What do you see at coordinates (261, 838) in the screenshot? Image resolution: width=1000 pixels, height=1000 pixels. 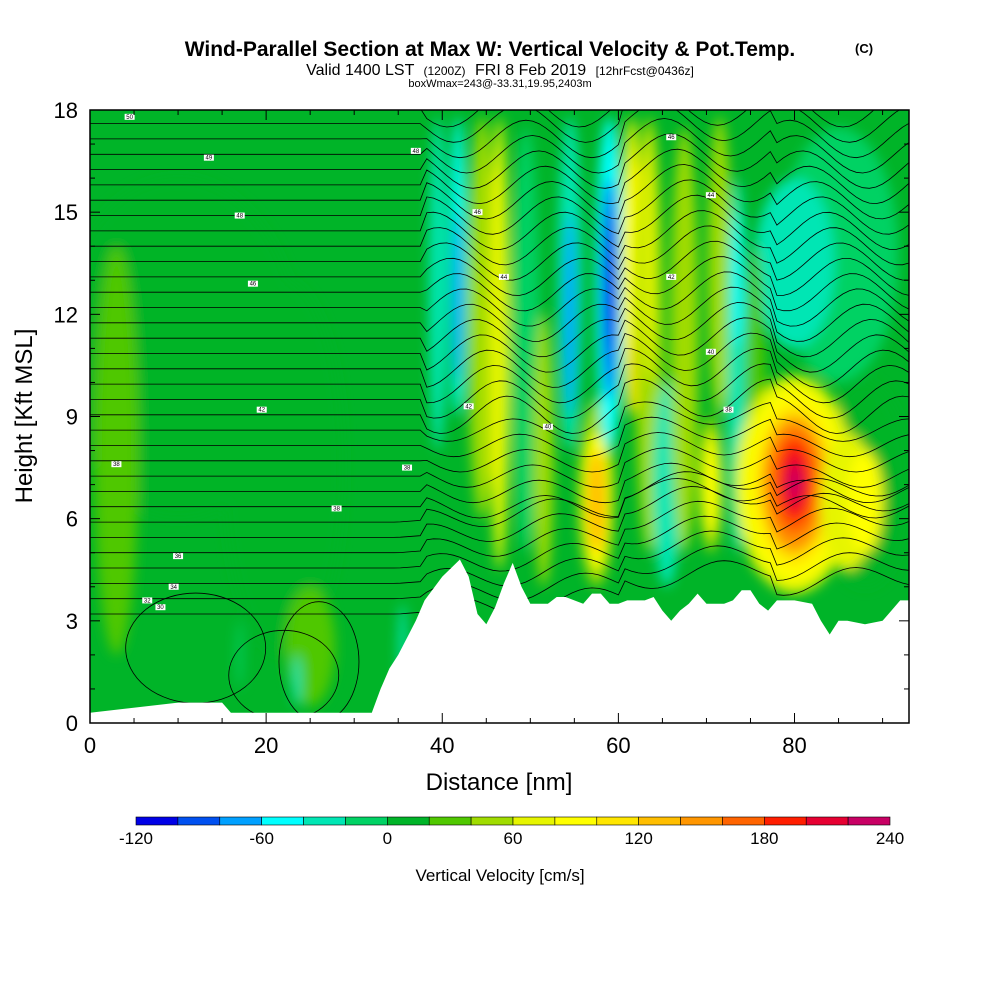 I see `colorbar-tick-label: -60` at bounding box center [261, 838].